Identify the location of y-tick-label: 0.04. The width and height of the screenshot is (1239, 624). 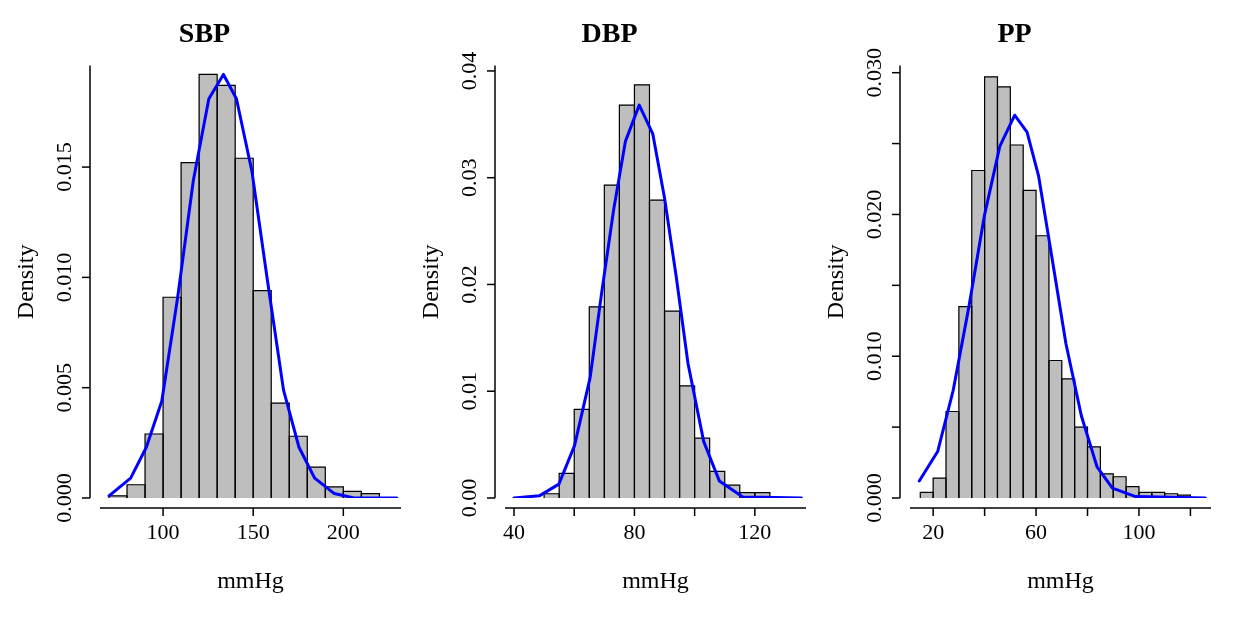
(468, 71).